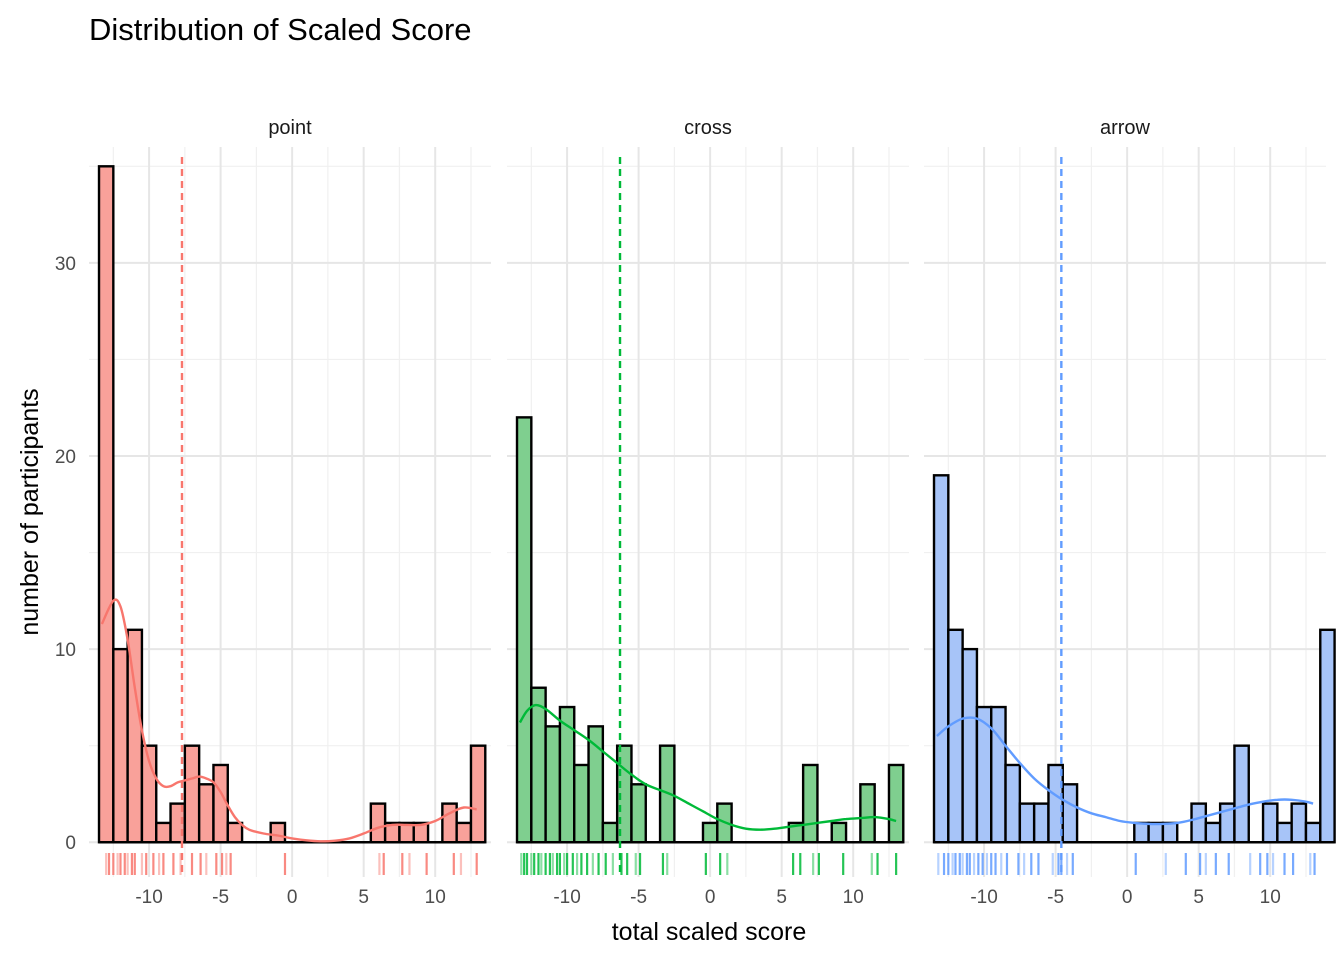 Image resolution: width=1344 pixels, height=960 pixels. Describe the element at coordinates (1125, 128) in the screenshot. I see `panel-strip-label: arrow` at that location.